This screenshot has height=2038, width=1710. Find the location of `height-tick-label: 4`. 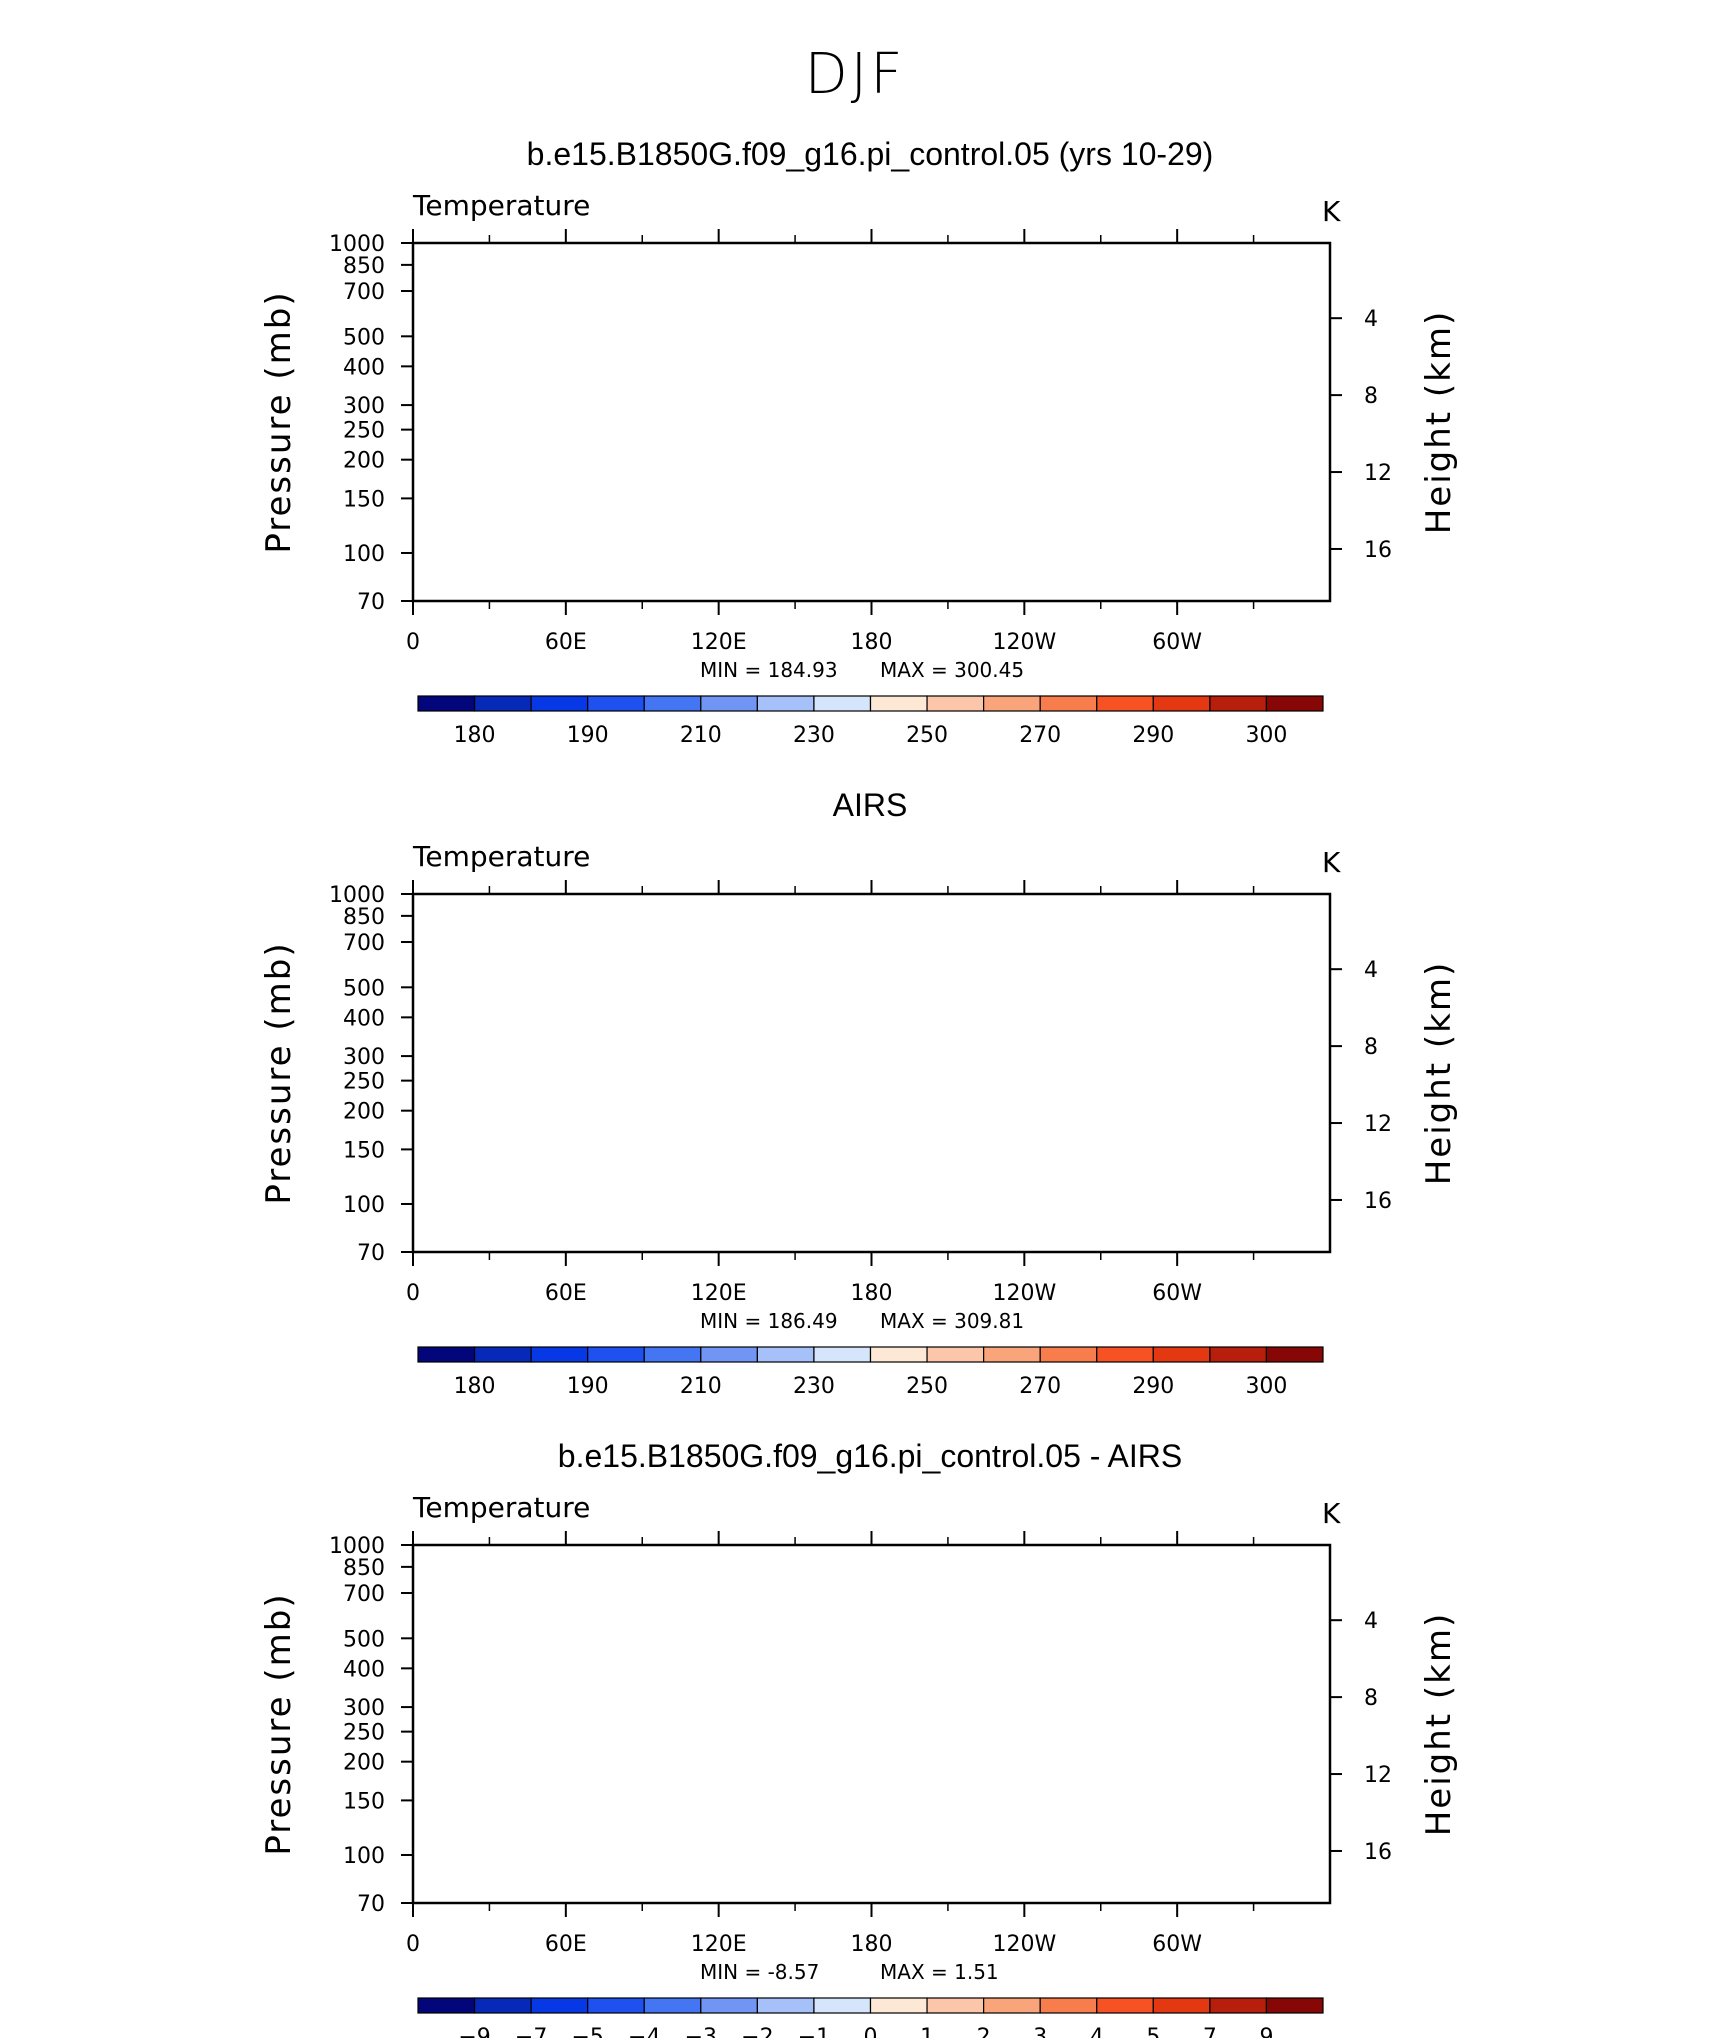

height-tick-label: 4 is located at coordinates (1371, 319).